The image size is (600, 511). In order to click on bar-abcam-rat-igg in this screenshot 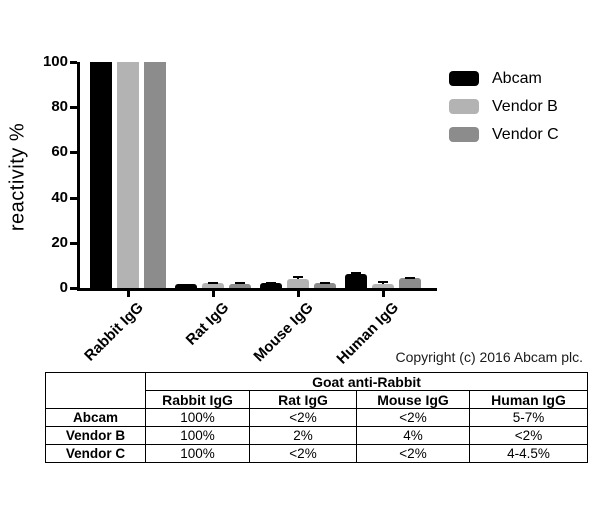, I will do `click(186, 285)`.